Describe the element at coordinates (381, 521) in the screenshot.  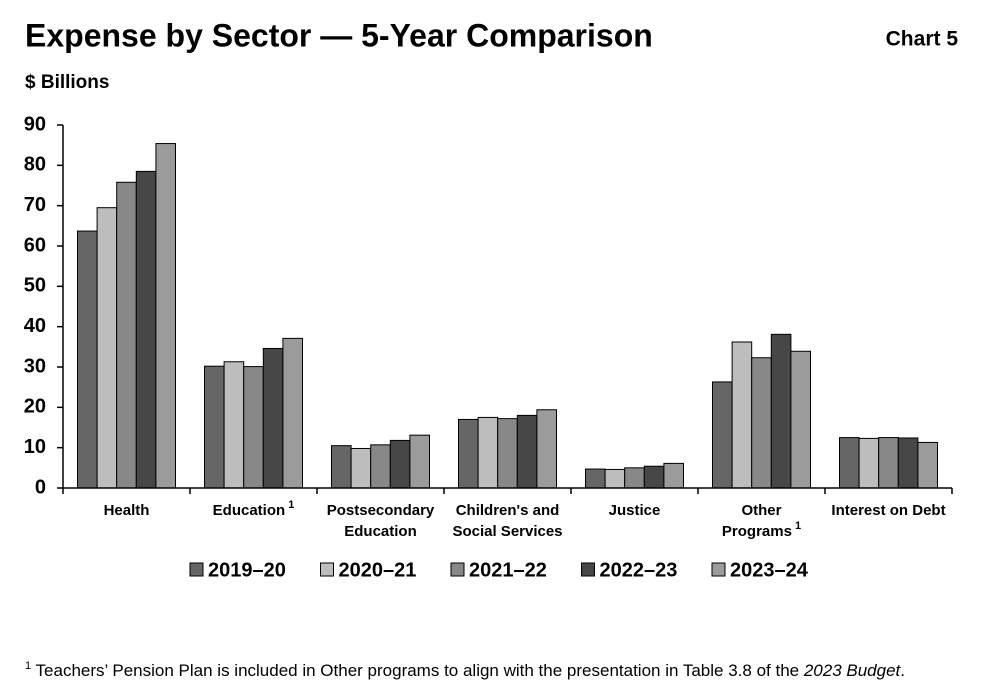
I see `x-tick-label: Postsecondary Education` at that location.